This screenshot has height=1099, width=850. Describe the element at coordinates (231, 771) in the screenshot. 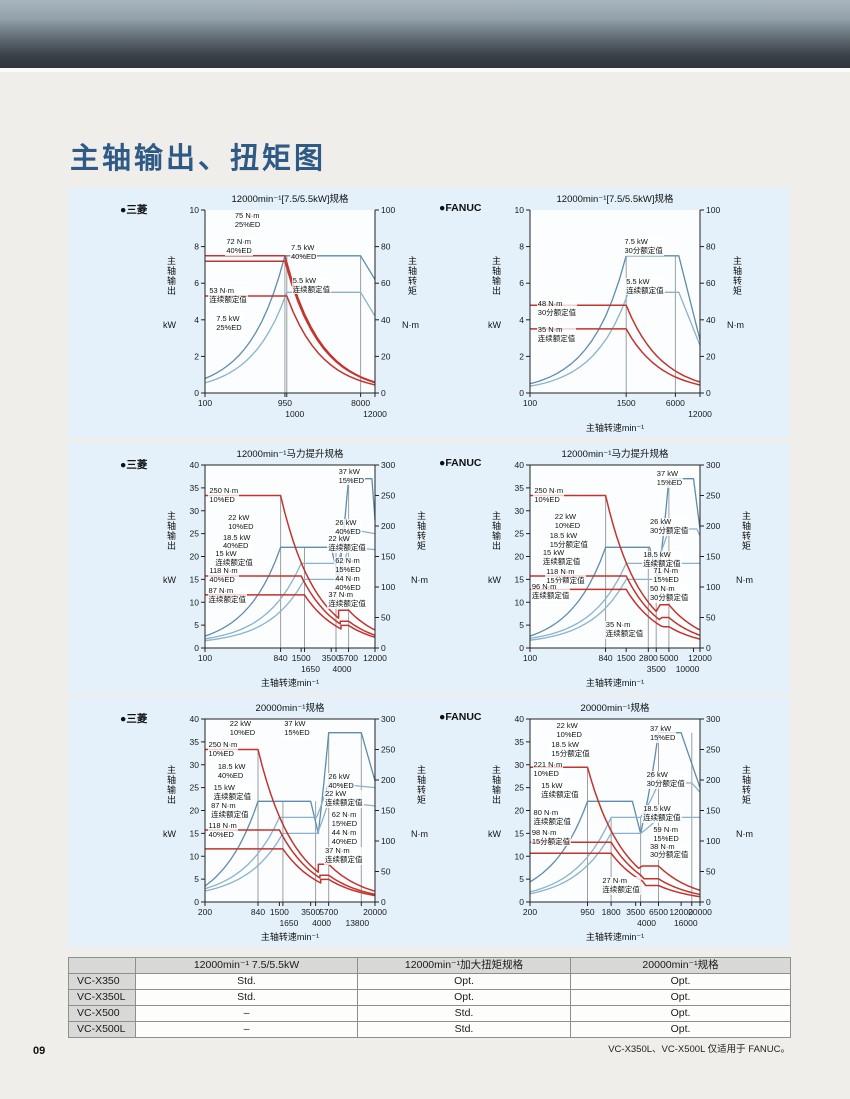

I see `curve-annotation: 18.5 kW 40%ED` at that location.